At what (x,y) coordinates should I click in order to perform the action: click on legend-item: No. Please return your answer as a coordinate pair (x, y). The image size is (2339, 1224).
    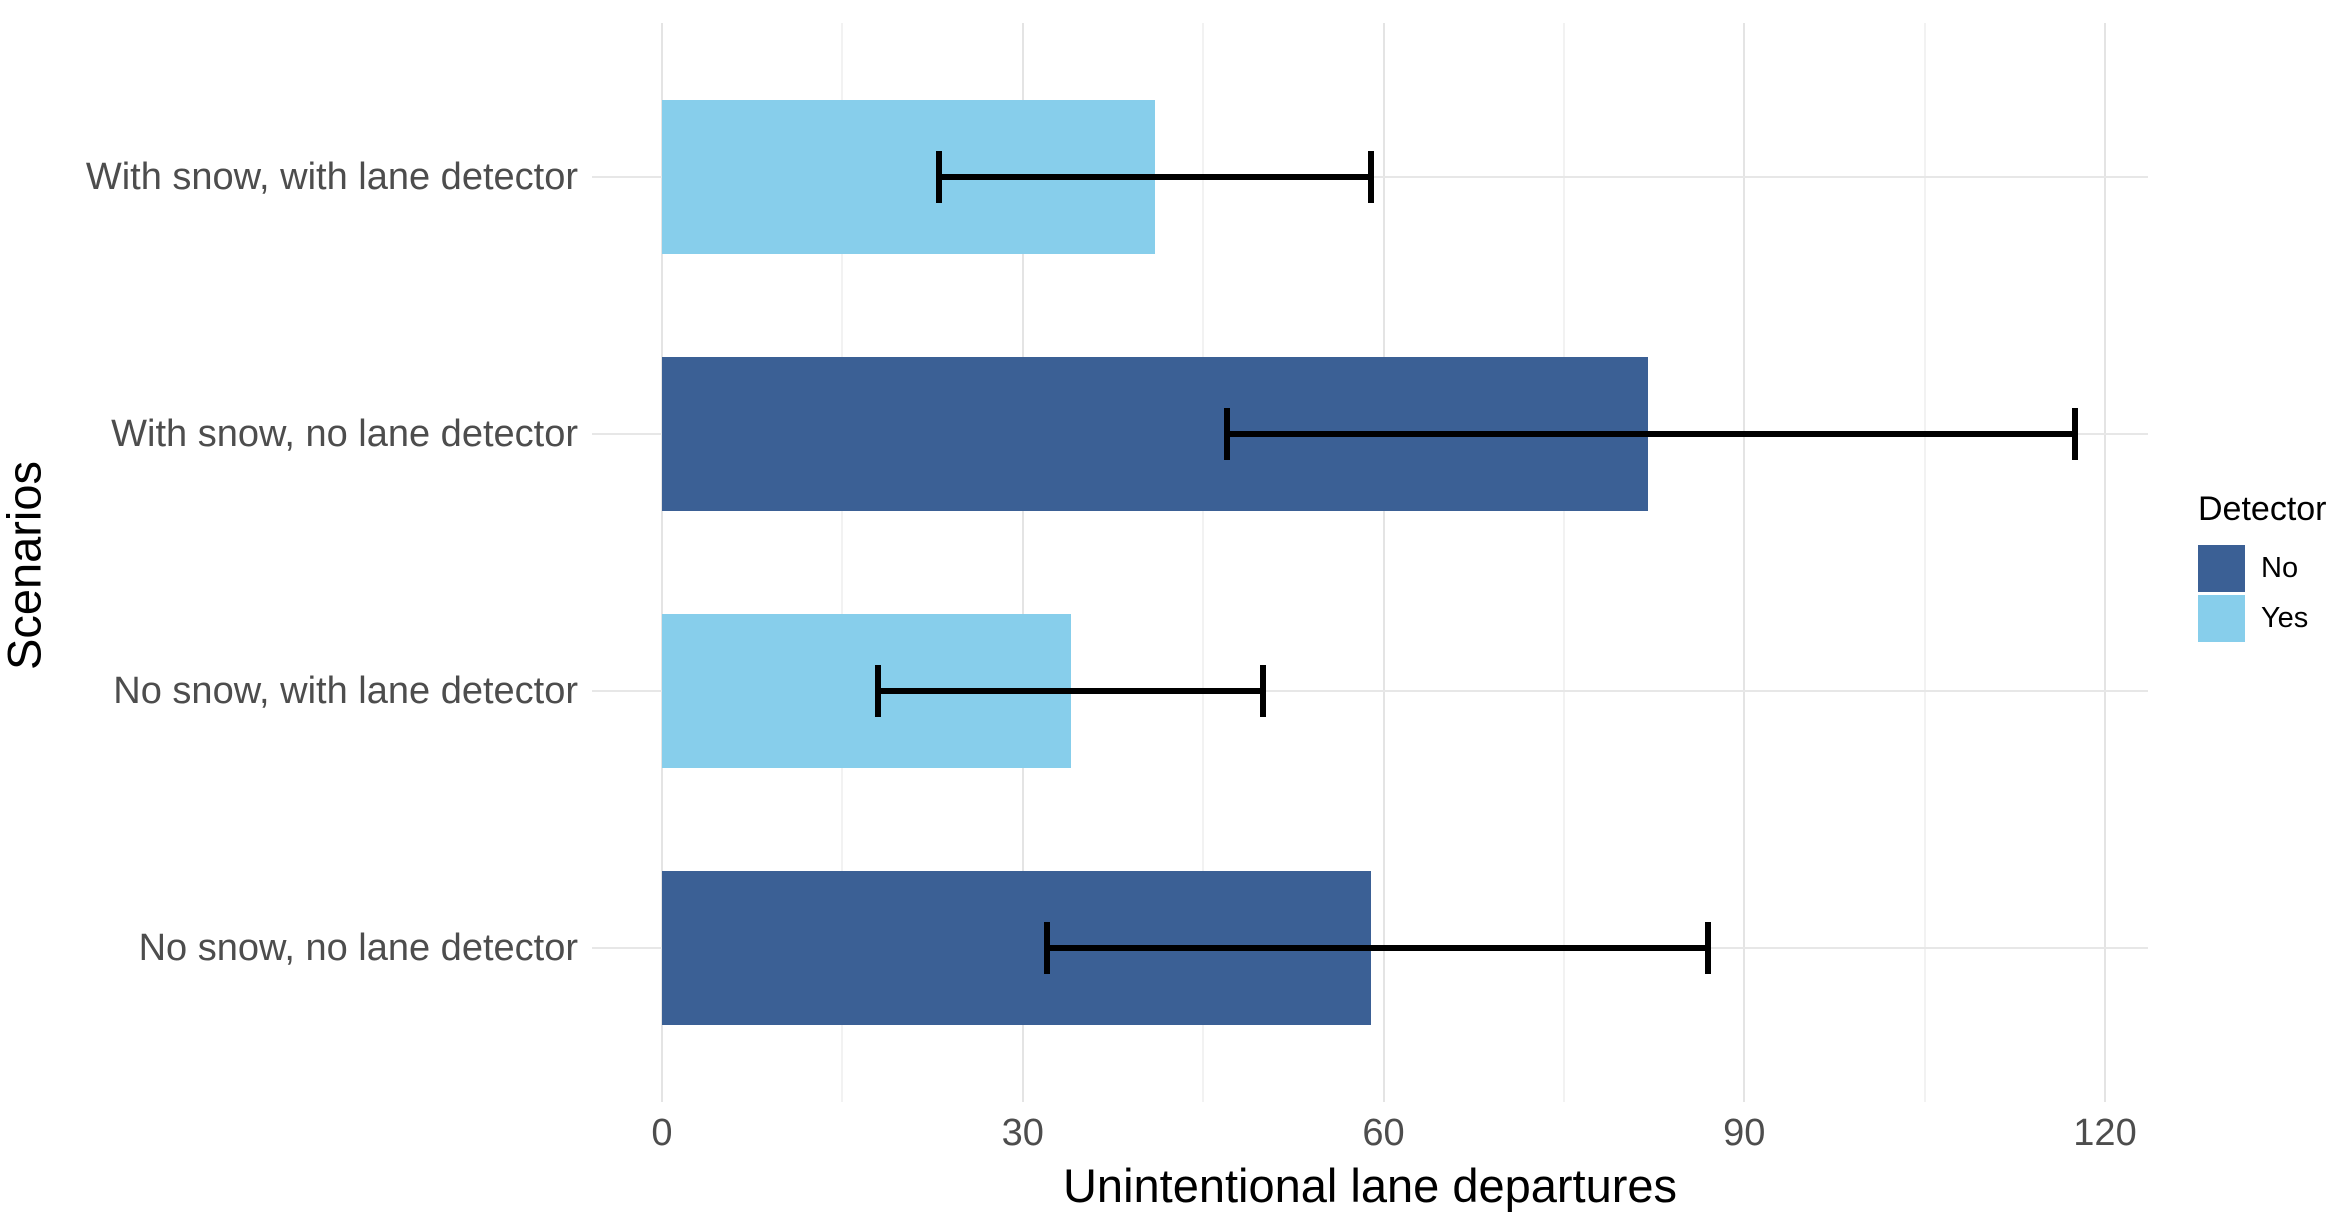
    Looking at the image, I should click on (2262, 568).